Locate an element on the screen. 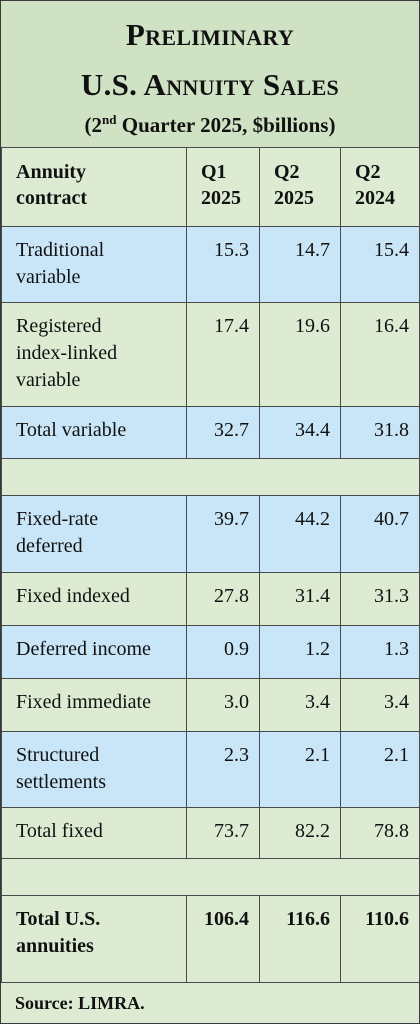 The image size is (420, 1024). cell-q1-2025: 2.3 is located at coordinates (223, 769).